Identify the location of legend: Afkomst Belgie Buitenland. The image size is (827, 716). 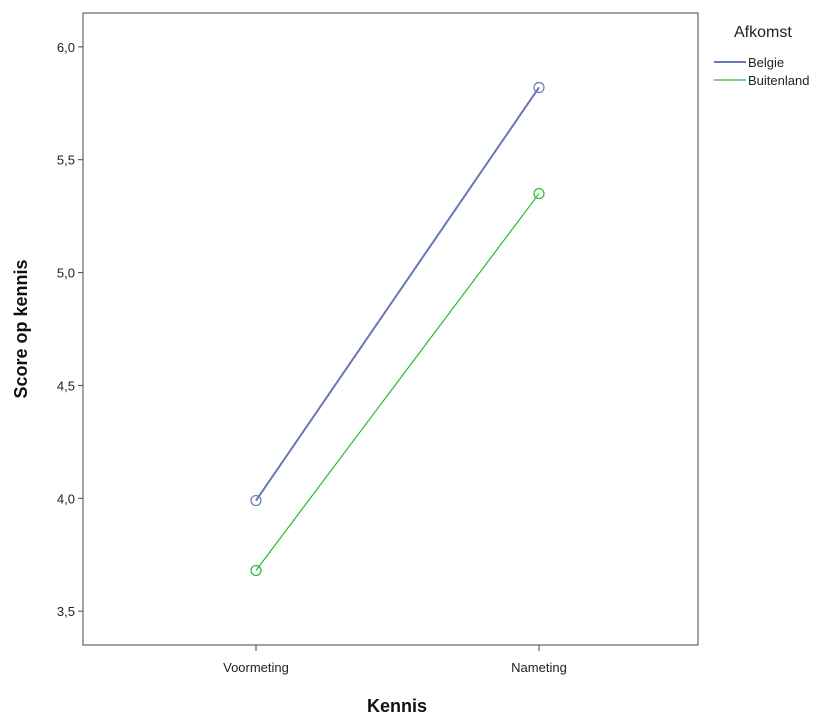
(761, 56).